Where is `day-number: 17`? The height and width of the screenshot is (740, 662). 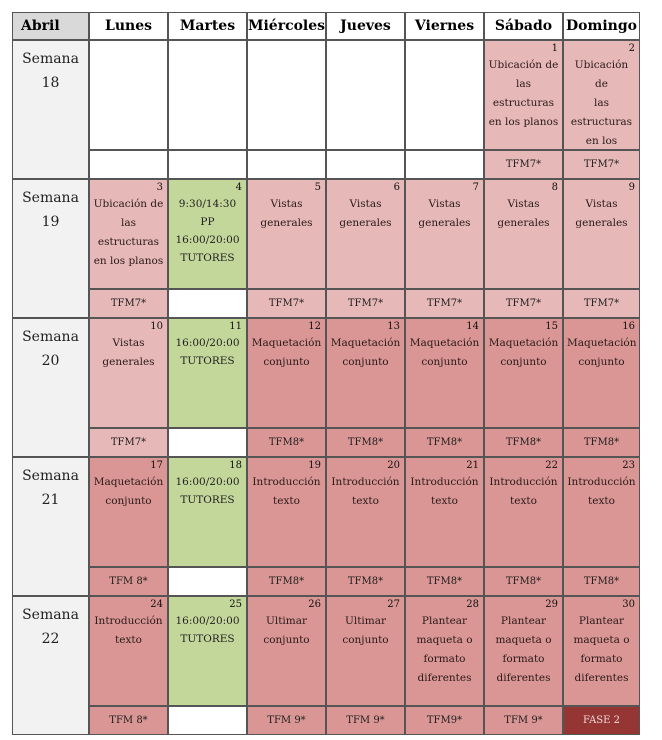 day-number: 17 is located at coordinates (156, 465).